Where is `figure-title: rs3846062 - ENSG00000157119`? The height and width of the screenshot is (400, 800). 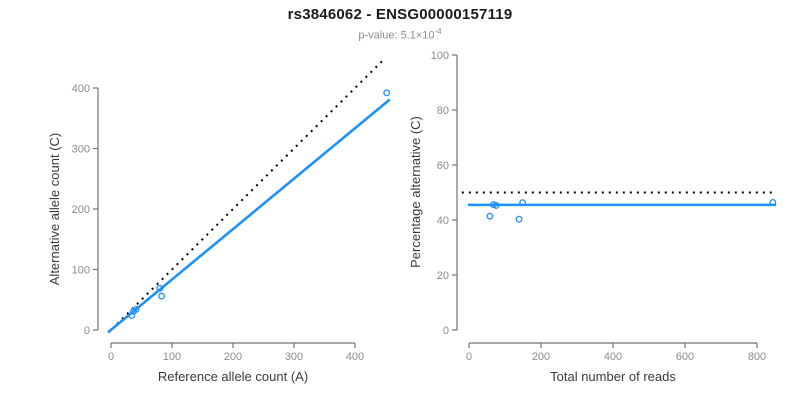 figure-title: rs3846062 - ENSG00000157119 is located at coordinates (400, 14).